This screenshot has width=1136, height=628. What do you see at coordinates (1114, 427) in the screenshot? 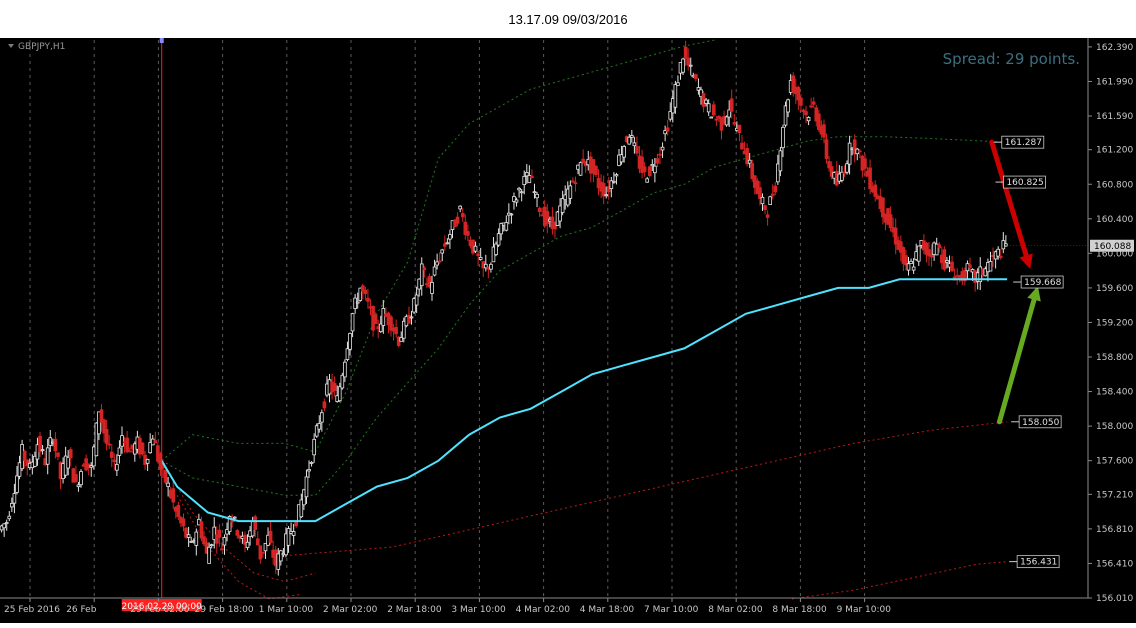
I see `y-tick-label: 158.000` at bounding box center [1114, 427].